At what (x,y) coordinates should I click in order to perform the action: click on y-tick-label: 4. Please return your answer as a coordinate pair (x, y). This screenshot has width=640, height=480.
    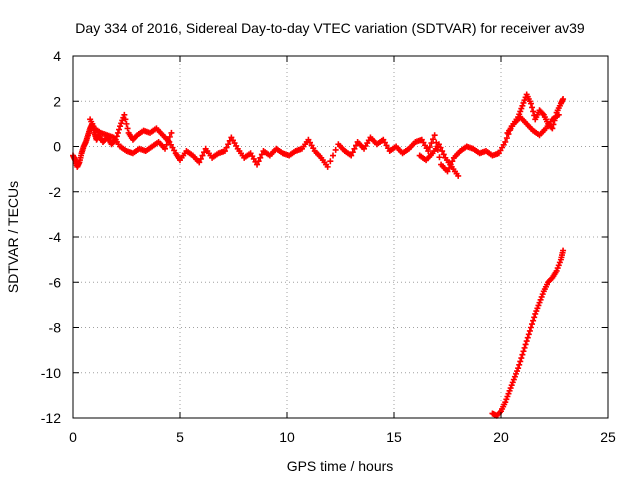
    Looking at the image, I should click on (57, 56).